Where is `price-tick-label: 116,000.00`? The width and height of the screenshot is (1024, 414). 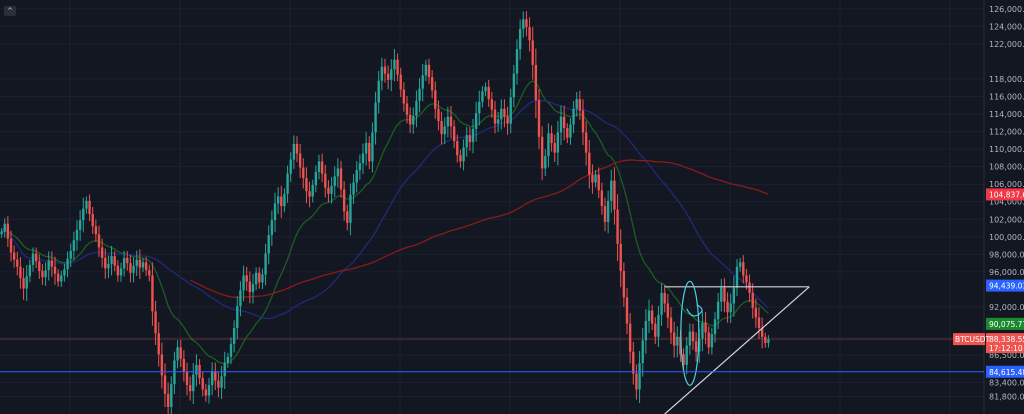 price-tick-label: 116,000.00 is located at coordinates (1006, 96).